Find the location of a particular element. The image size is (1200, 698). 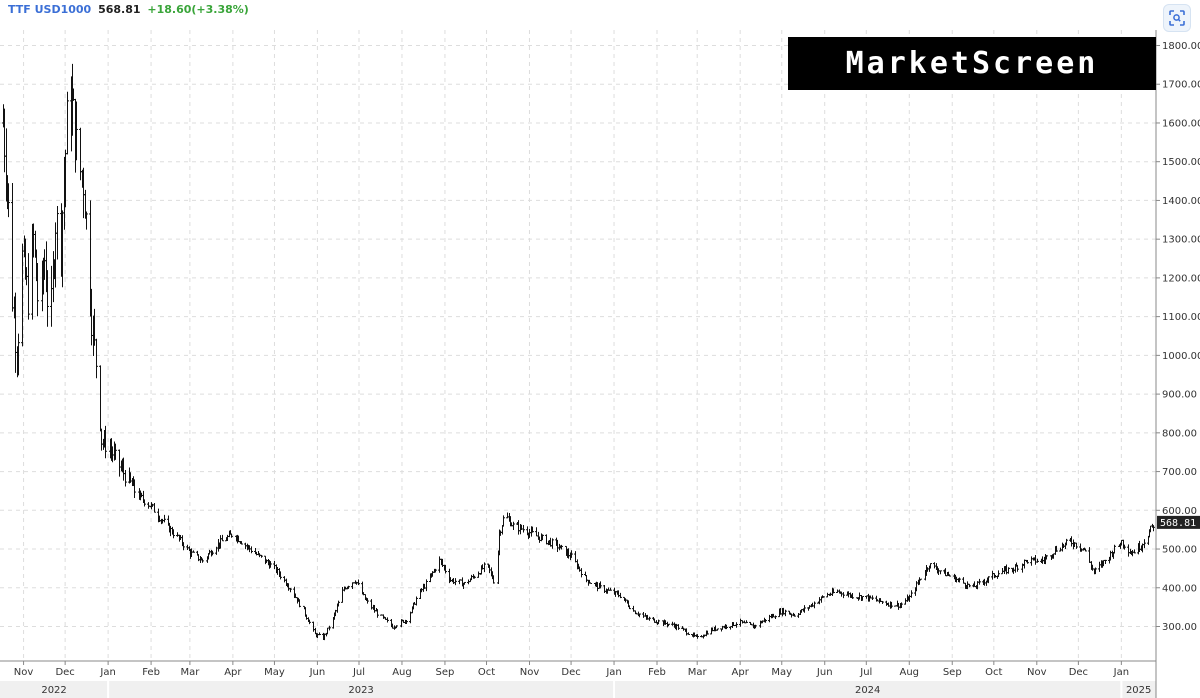

expand-button is located at coordinates (1177, 18).